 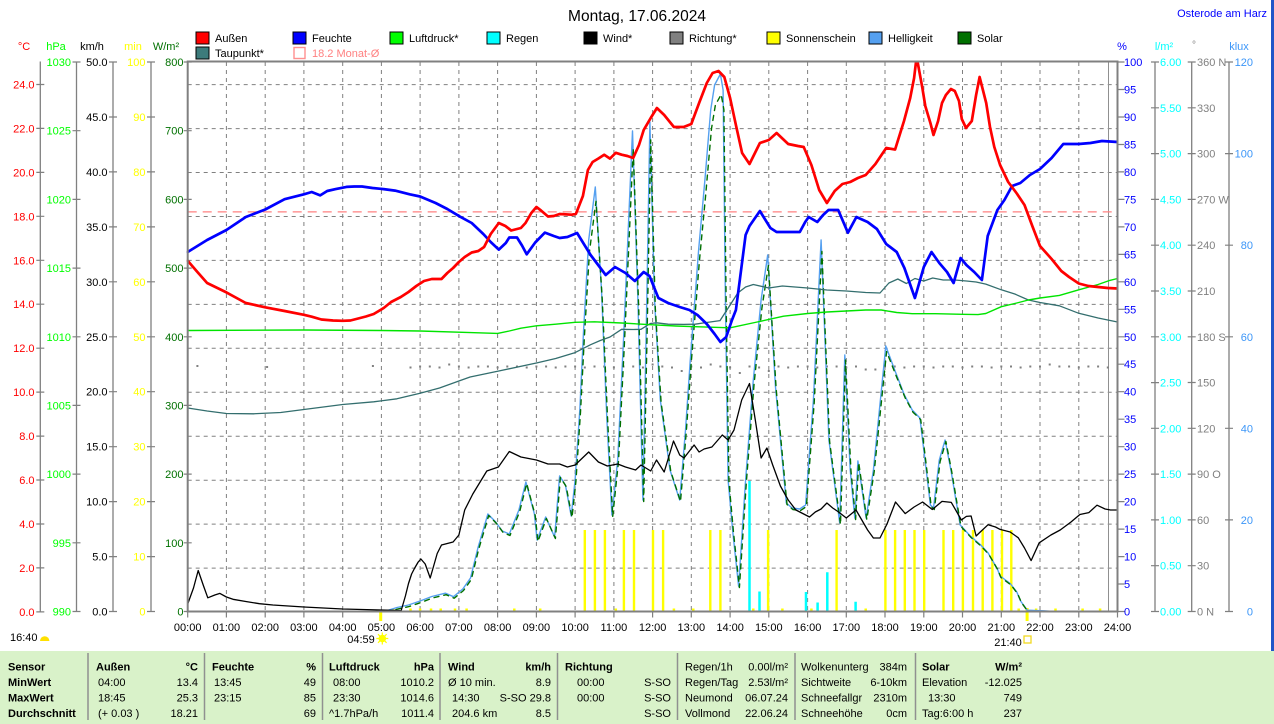 I want to click on svg-text: 10:00, so click(x=575, y=628).